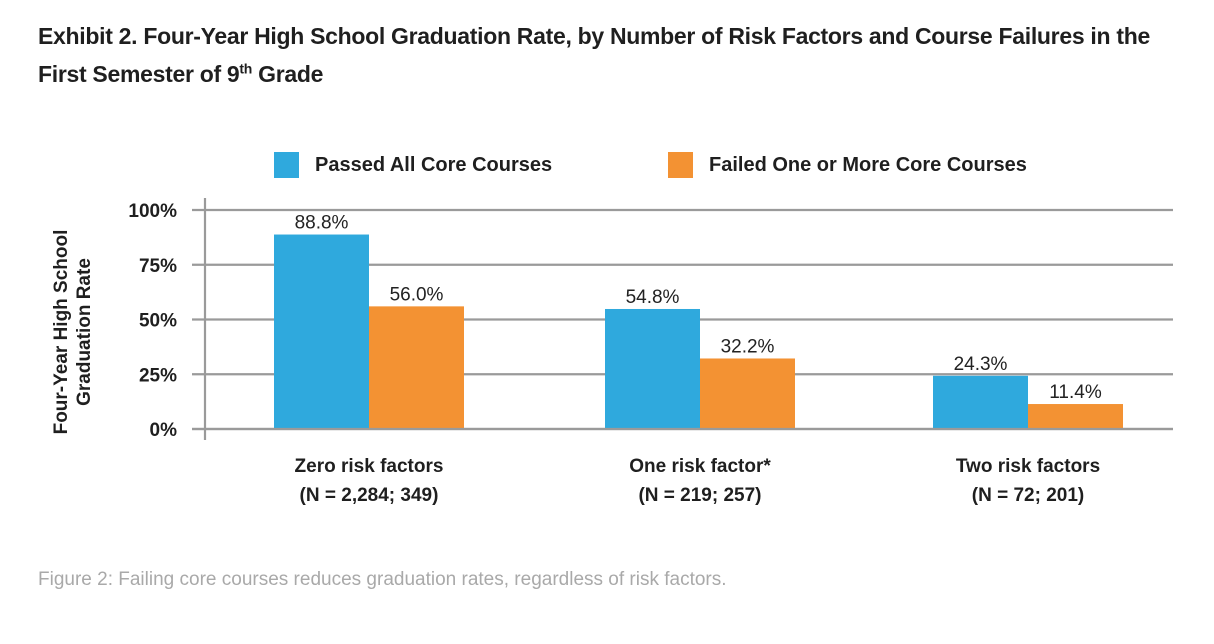 The image size is (1214, 644). Describe the element at coordinates (700, 466) in the screenshot. I see `category-name: One risk factor*` at that location.